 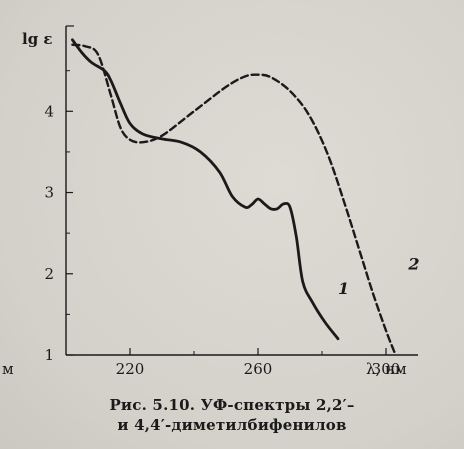 I want to click on x-axis-label: λ, нм, so click(x=386, y=369).